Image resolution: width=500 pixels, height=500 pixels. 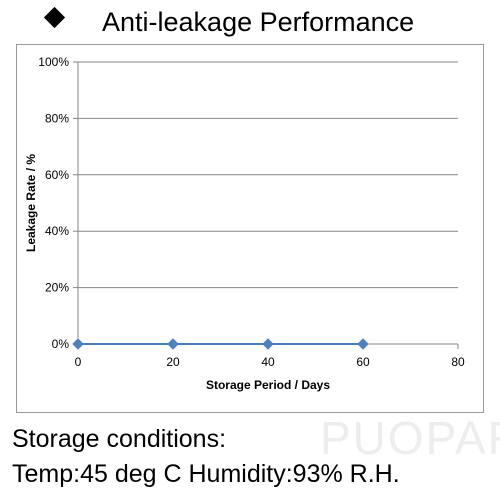 What do you see at coordinates (31, 203) in the screenshot?
I see `y-axis-label: Leakage Rate / %` at bounding box center [31, 203].